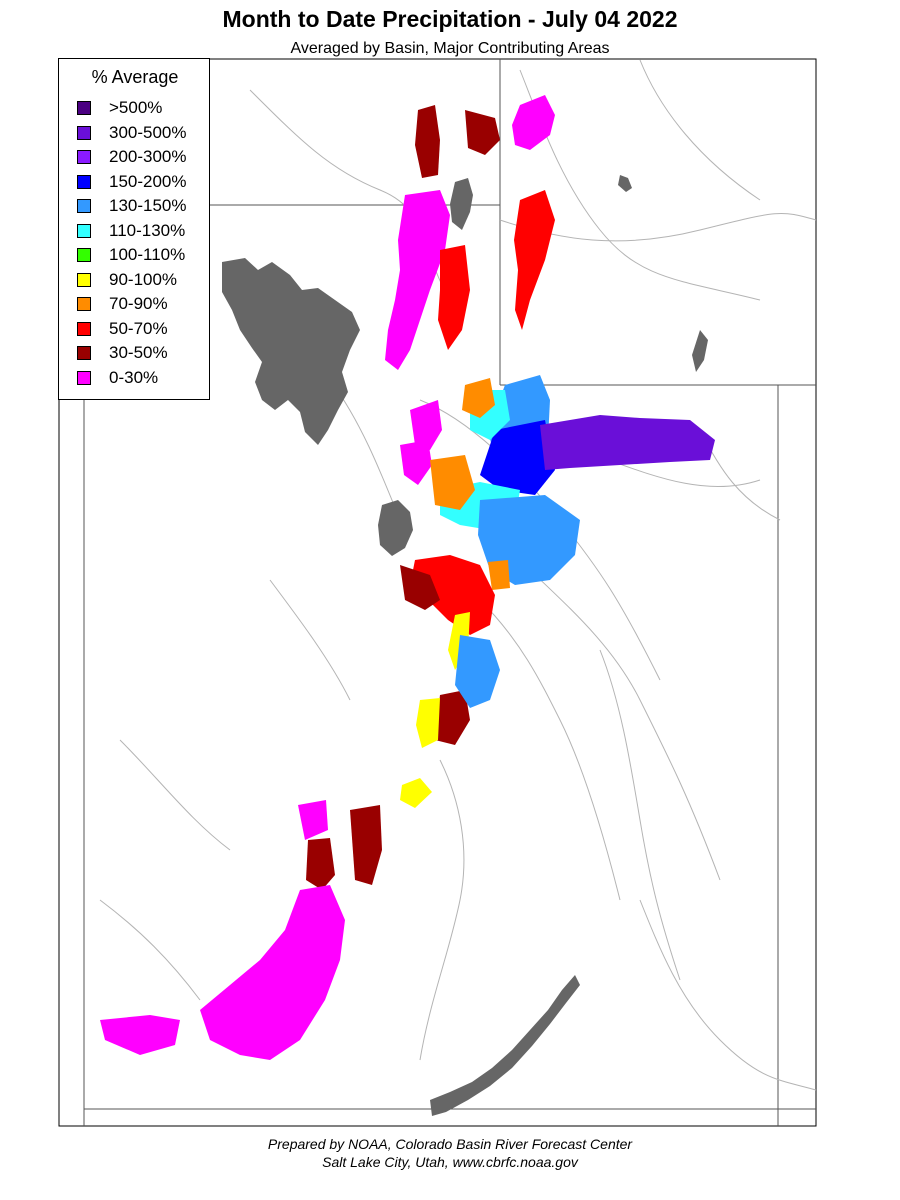  What do you see at coordinates (517, 457) in the screenshot?
I see `basin-150-200-central` at bounding box center [517, 457].